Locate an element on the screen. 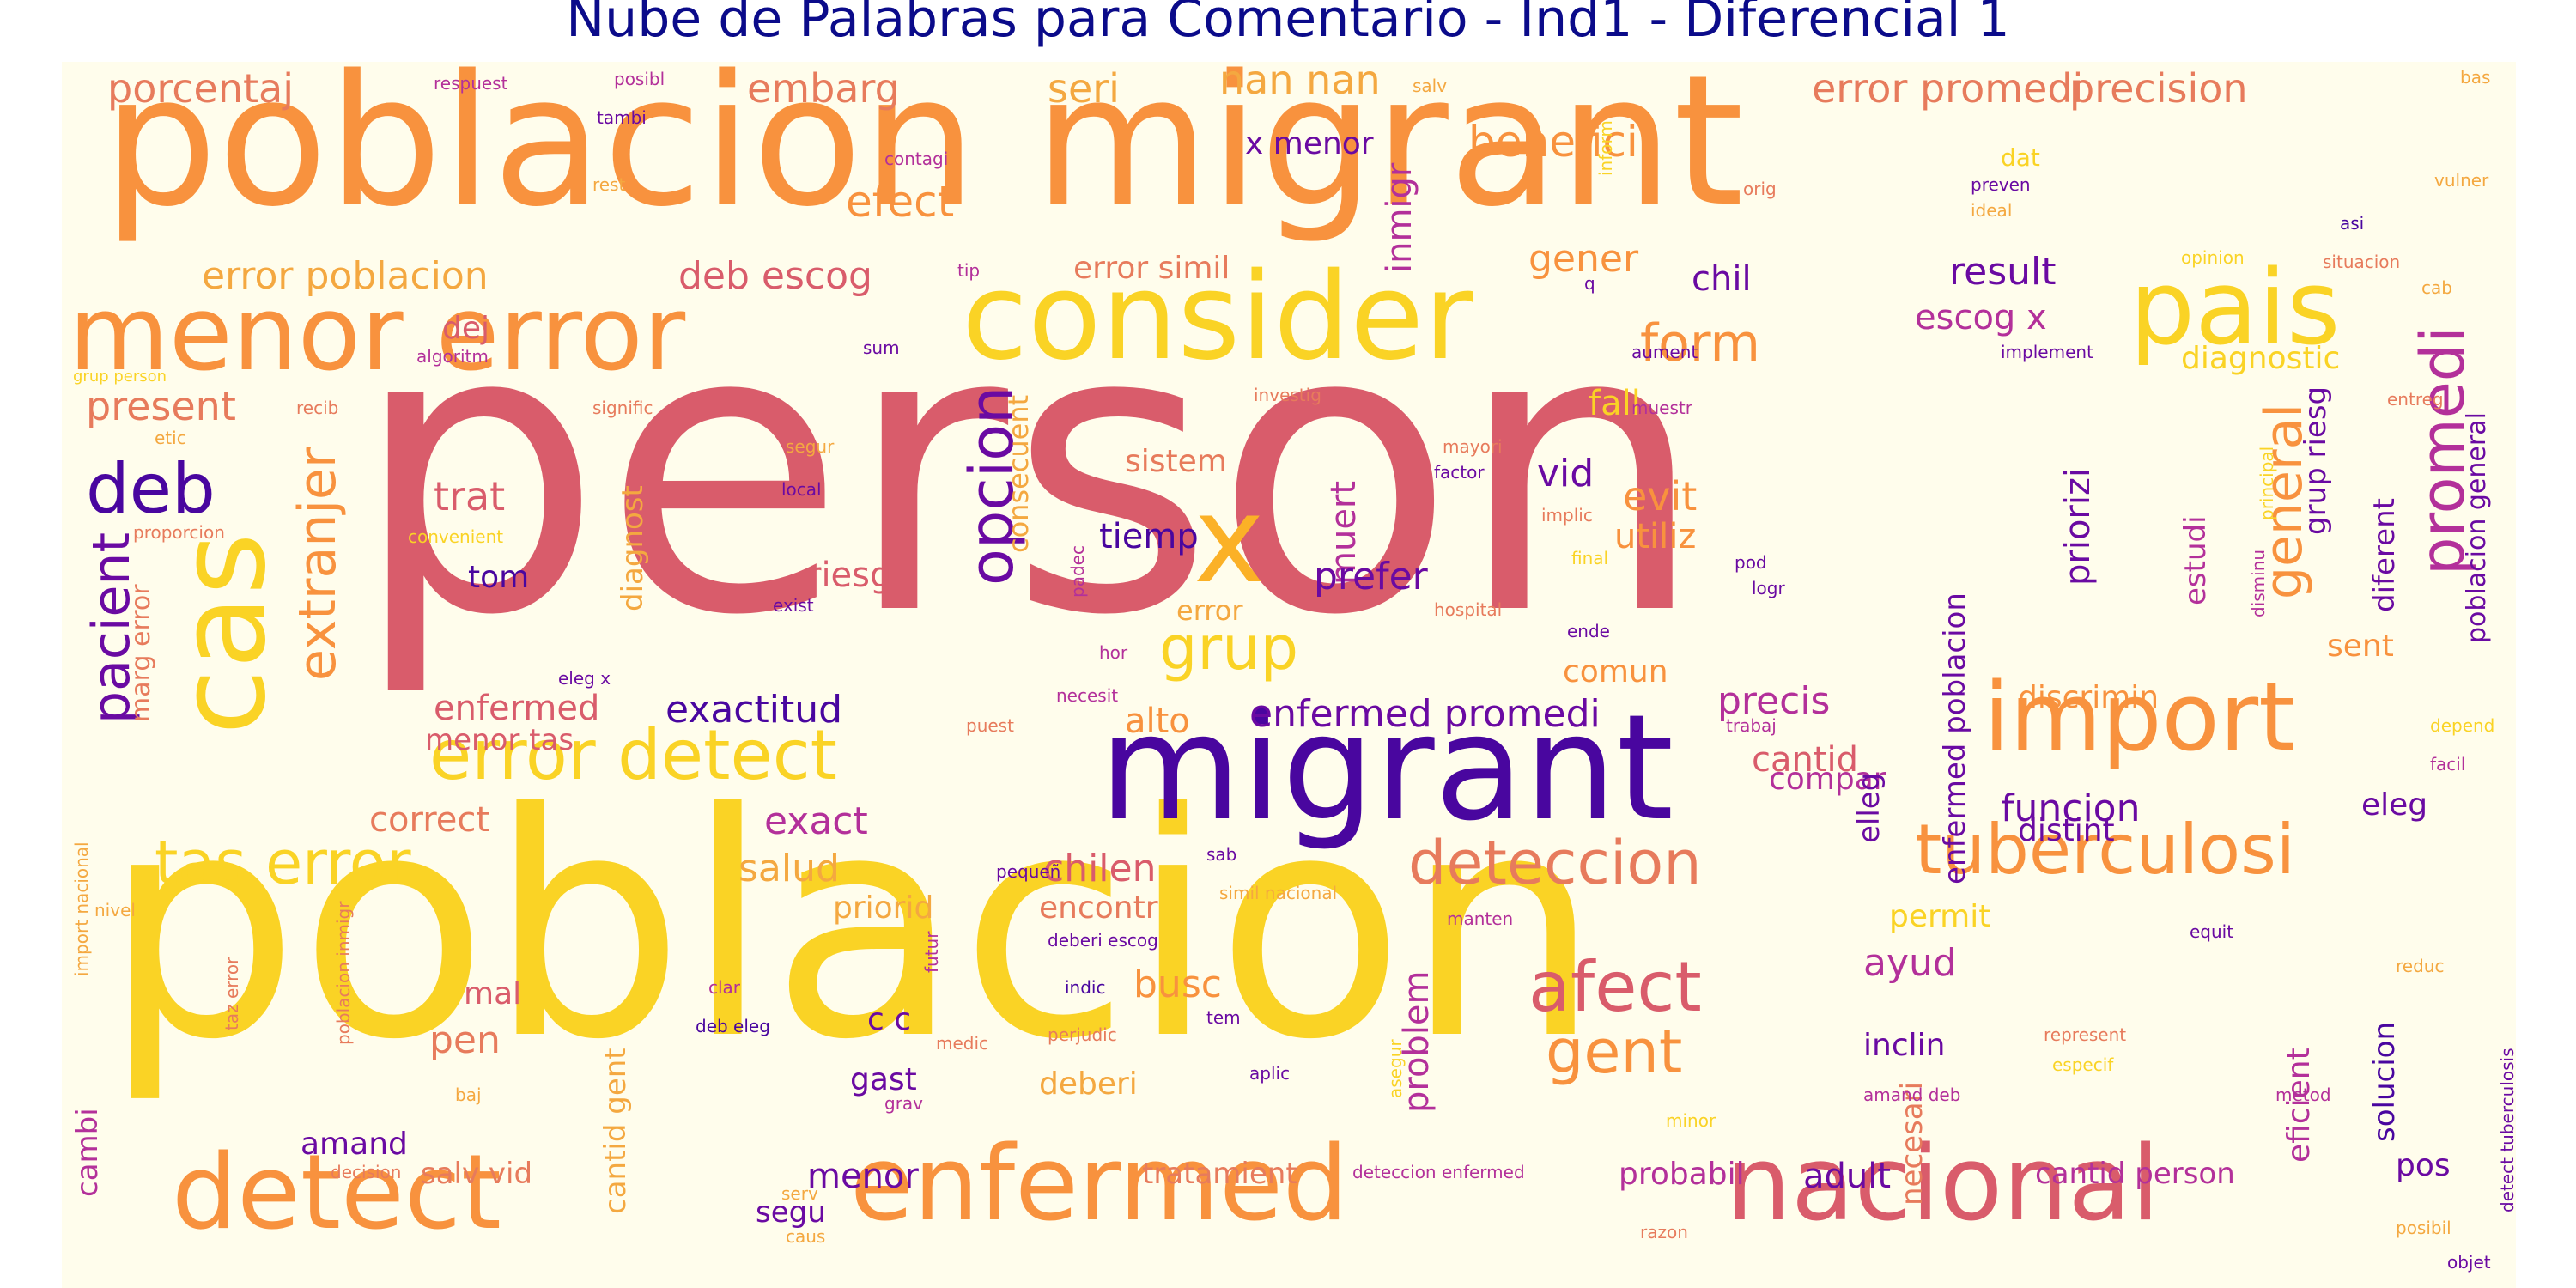  cloud-word: etic is located at coordinates (170, 438).